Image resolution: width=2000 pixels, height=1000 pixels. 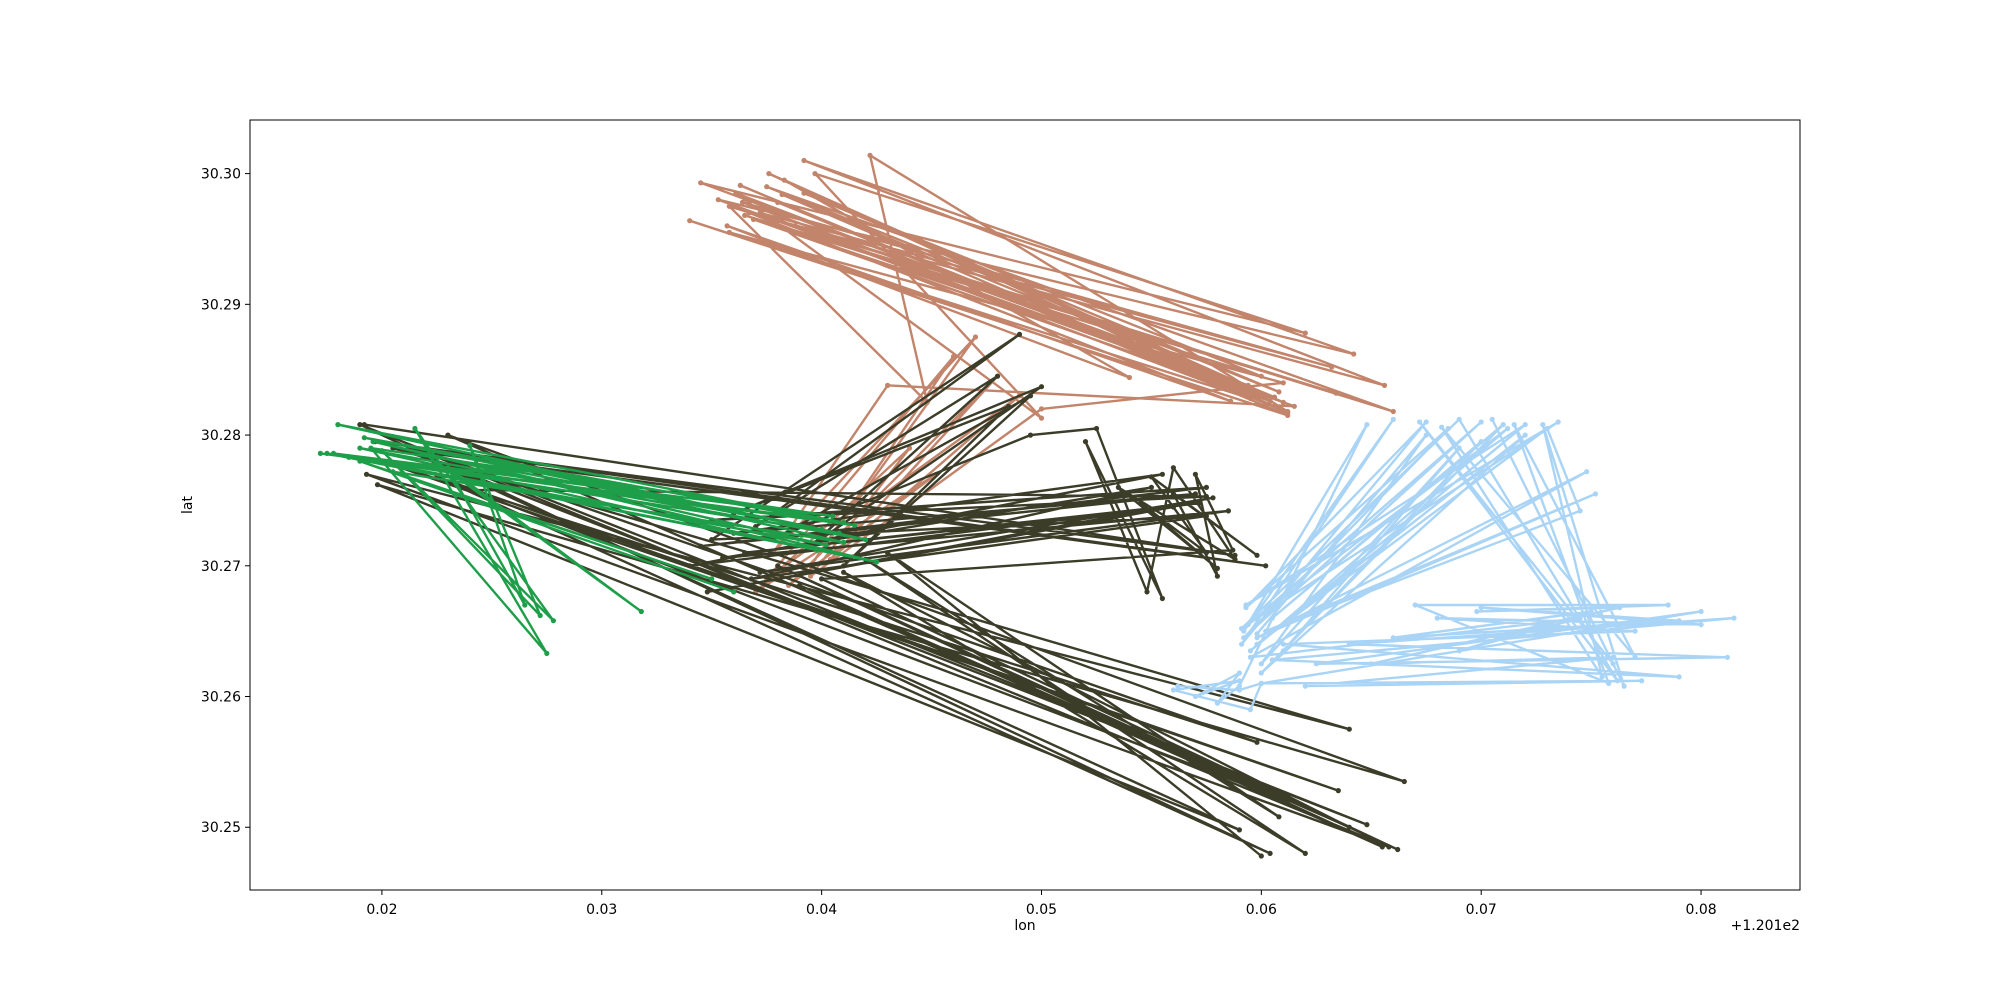 What do you see at coordinates (221, 698) in the screenshot?
I see `y-tick-label: 30.26` at bounding box center [221, 698].